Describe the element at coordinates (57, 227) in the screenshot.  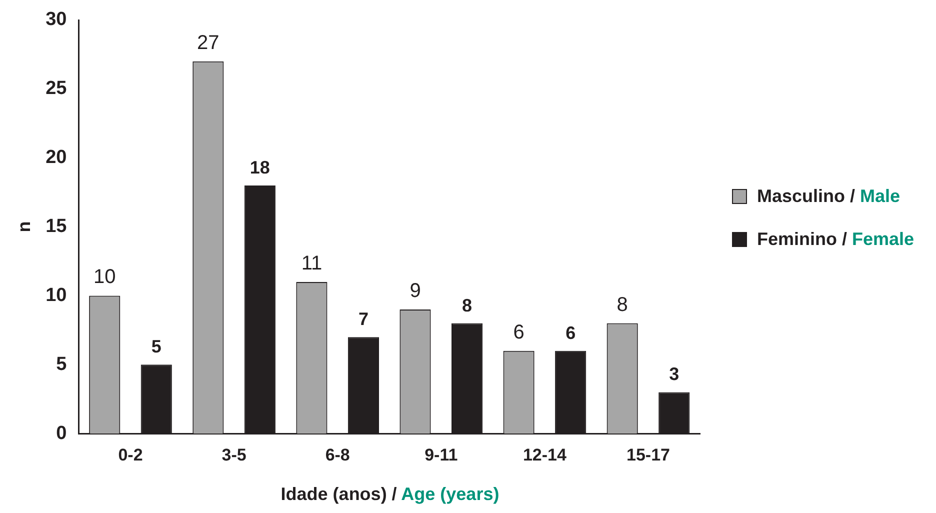
I see `y-tick-label: 15` at that location.